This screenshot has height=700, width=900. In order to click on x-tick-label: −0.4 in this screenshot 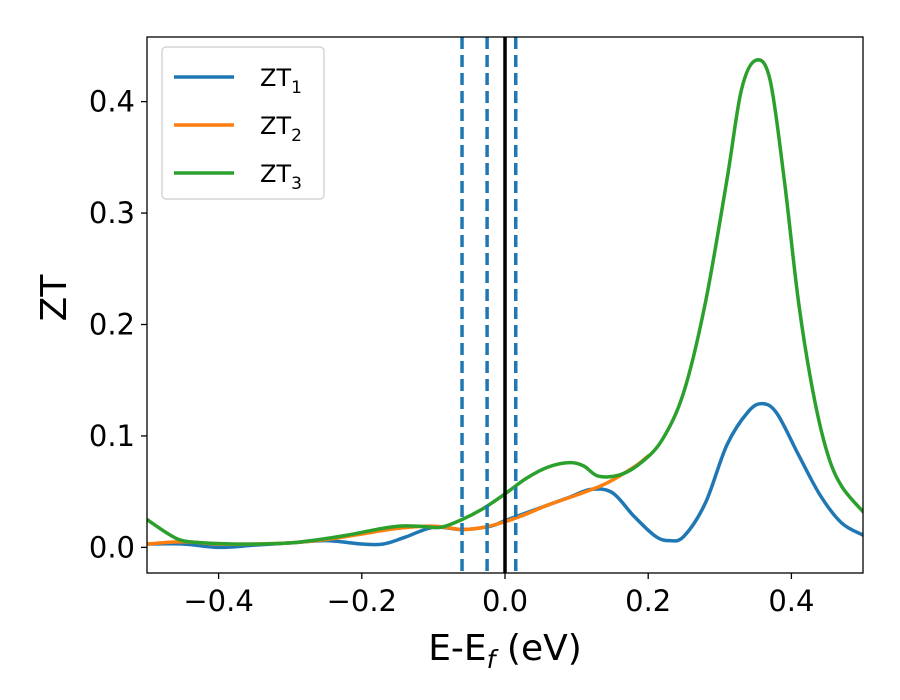, I will do `click(218, 601)`.